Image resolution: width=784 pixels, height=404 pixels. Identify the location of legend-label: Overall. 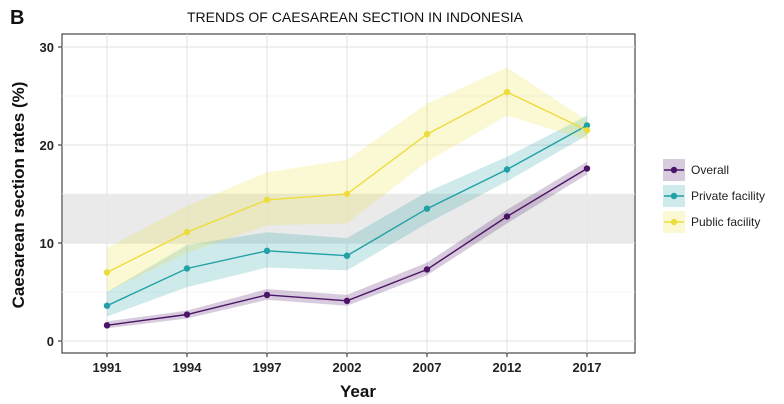
(710, 170).